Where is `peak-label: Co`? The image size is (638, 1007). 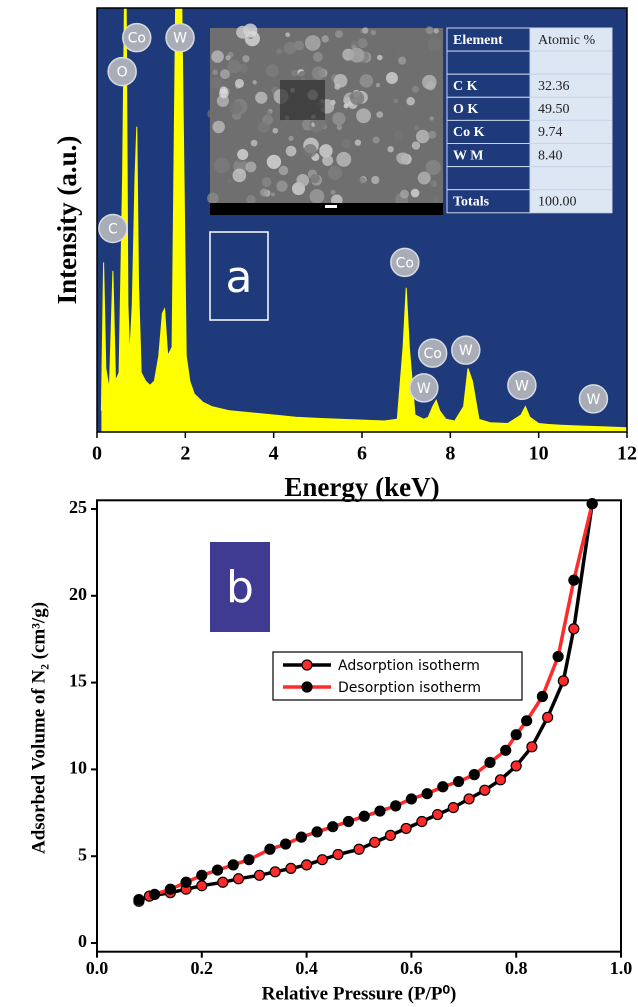 peak-label: Co is located at coordinates (432, 354).